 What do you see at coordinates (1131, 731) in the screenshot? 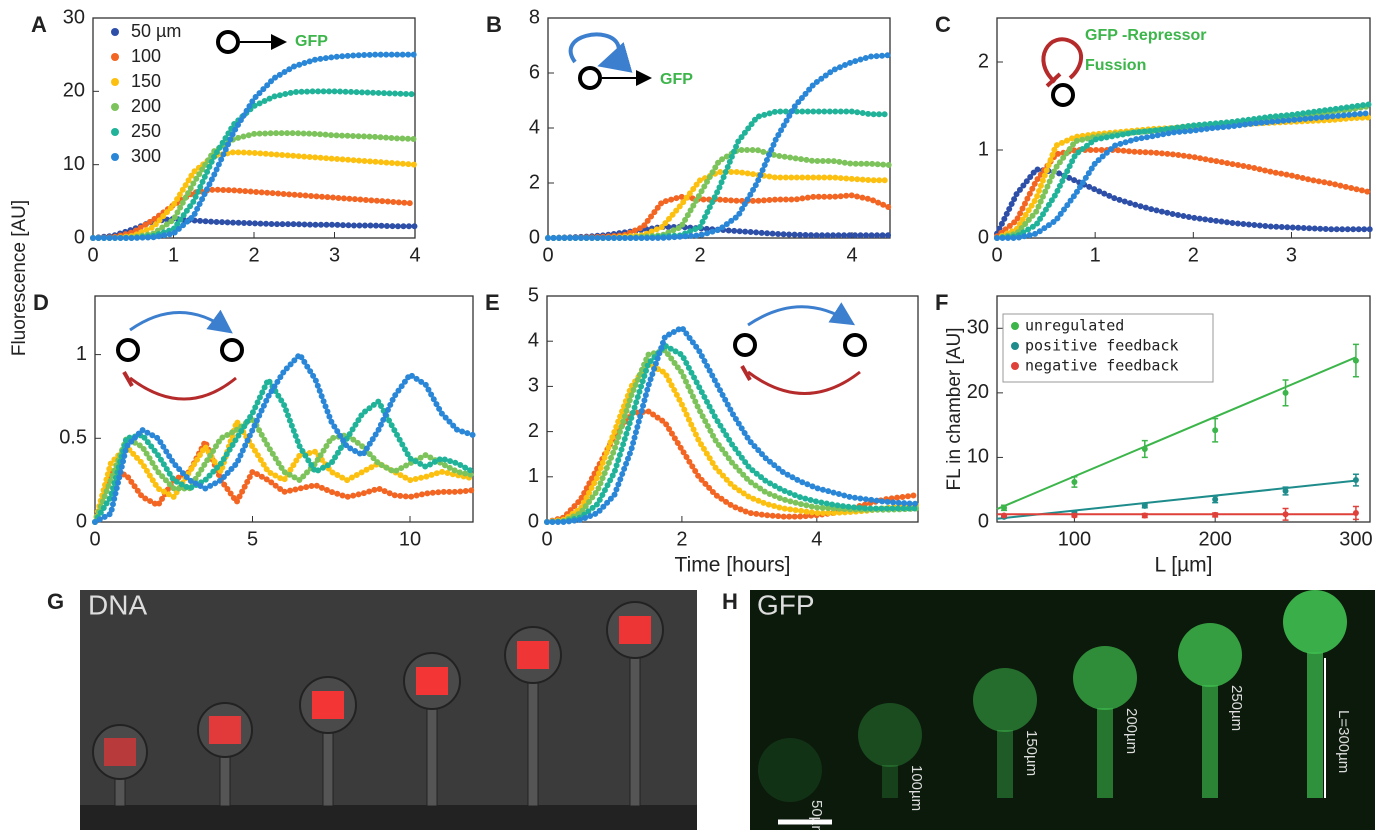
I see `length-label: 200µm` at bounding box center [1131, 731].